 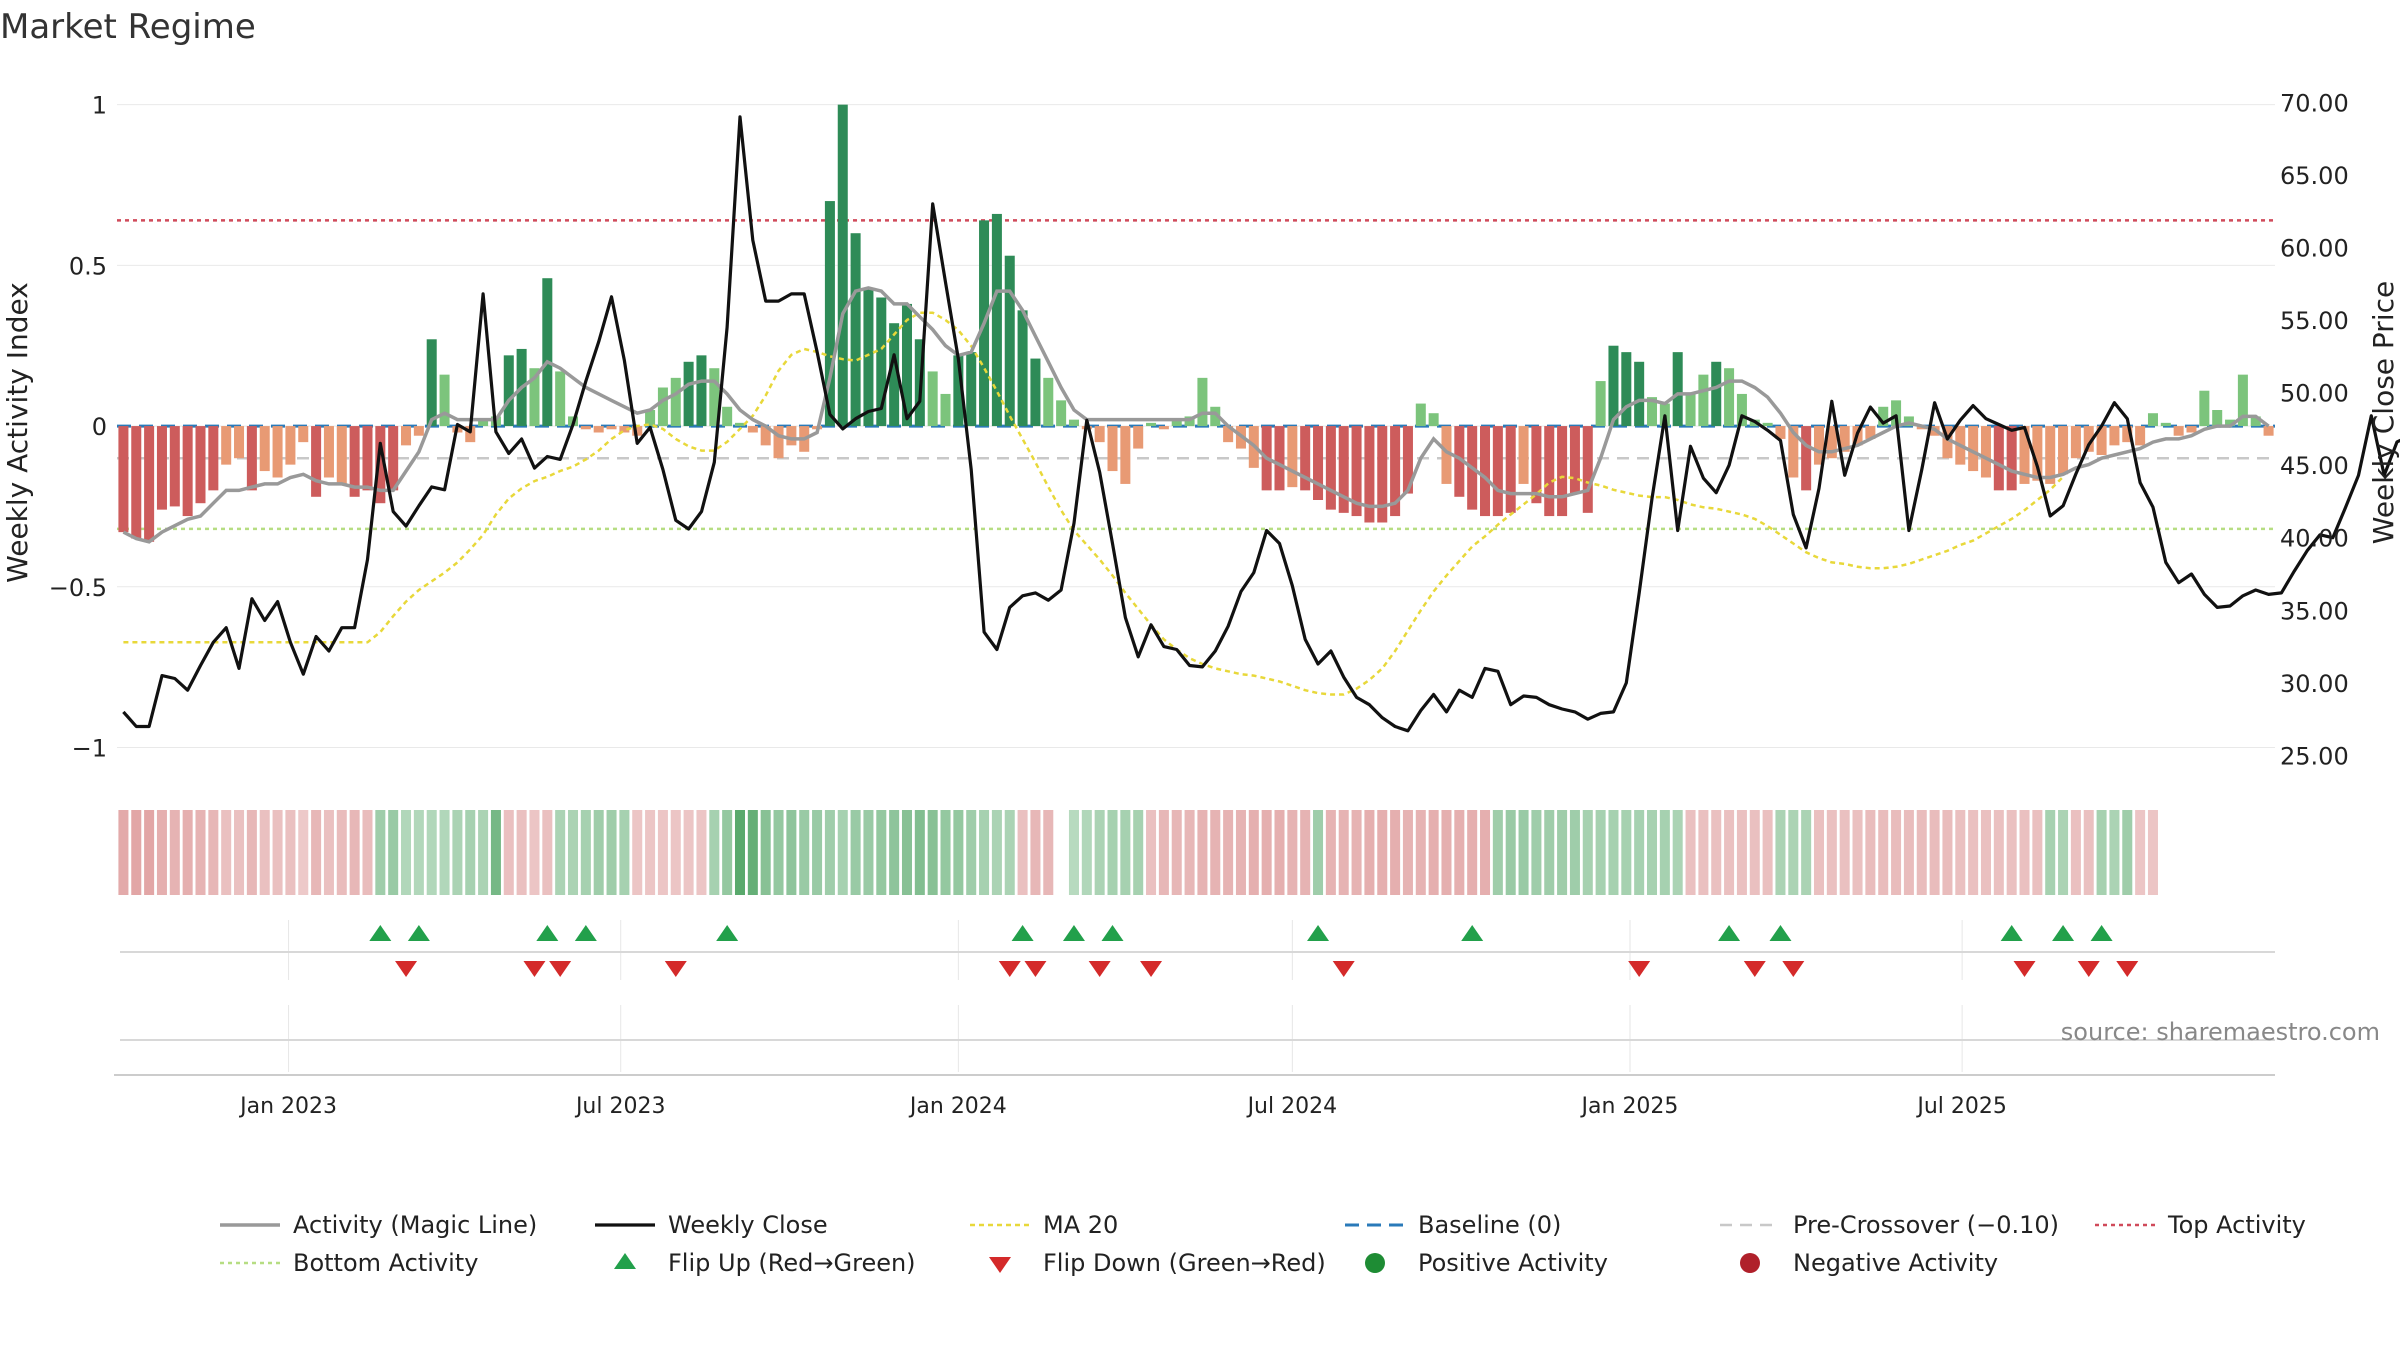 I want to click on legend-label: Pre-Crossover (−0.10), so click(x=1926, y=1225).